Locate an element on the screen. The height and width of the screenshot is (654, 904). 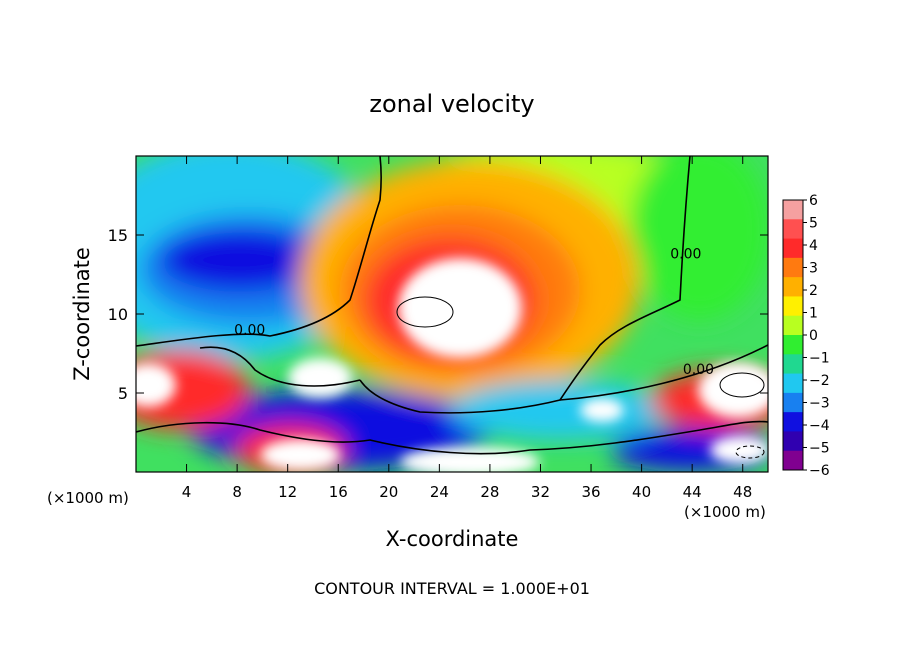
x-tick-label: 32 is located at coordinates (540, 492).